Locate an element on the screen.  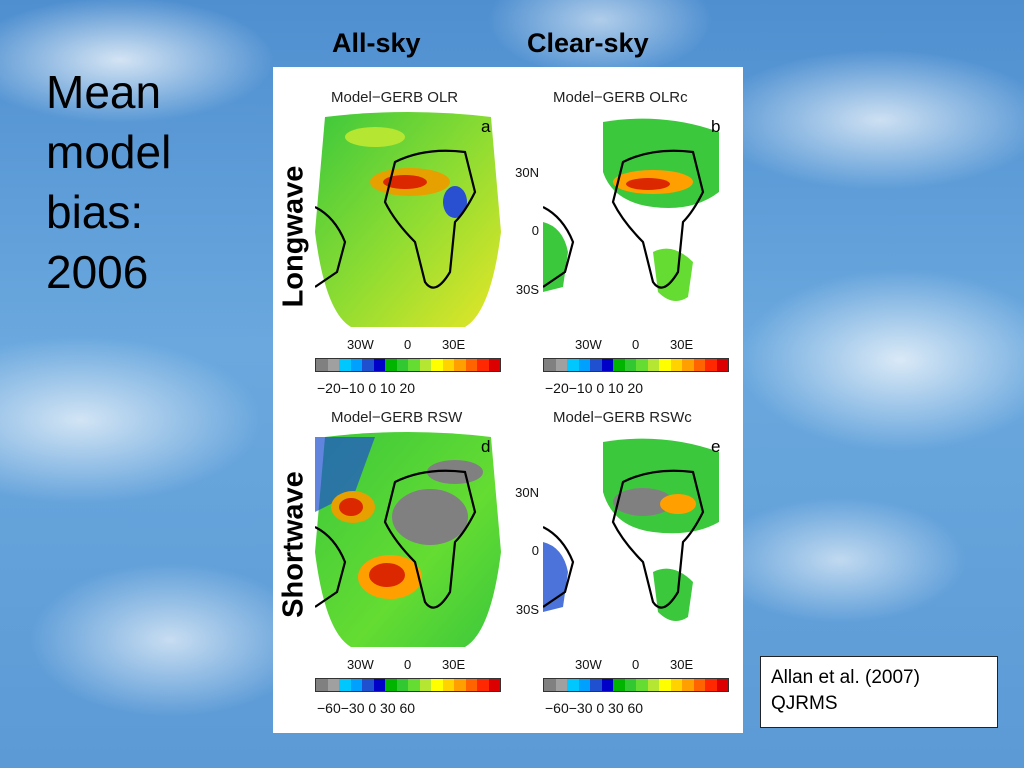
map-rswc is located at coordinates (636, 539).